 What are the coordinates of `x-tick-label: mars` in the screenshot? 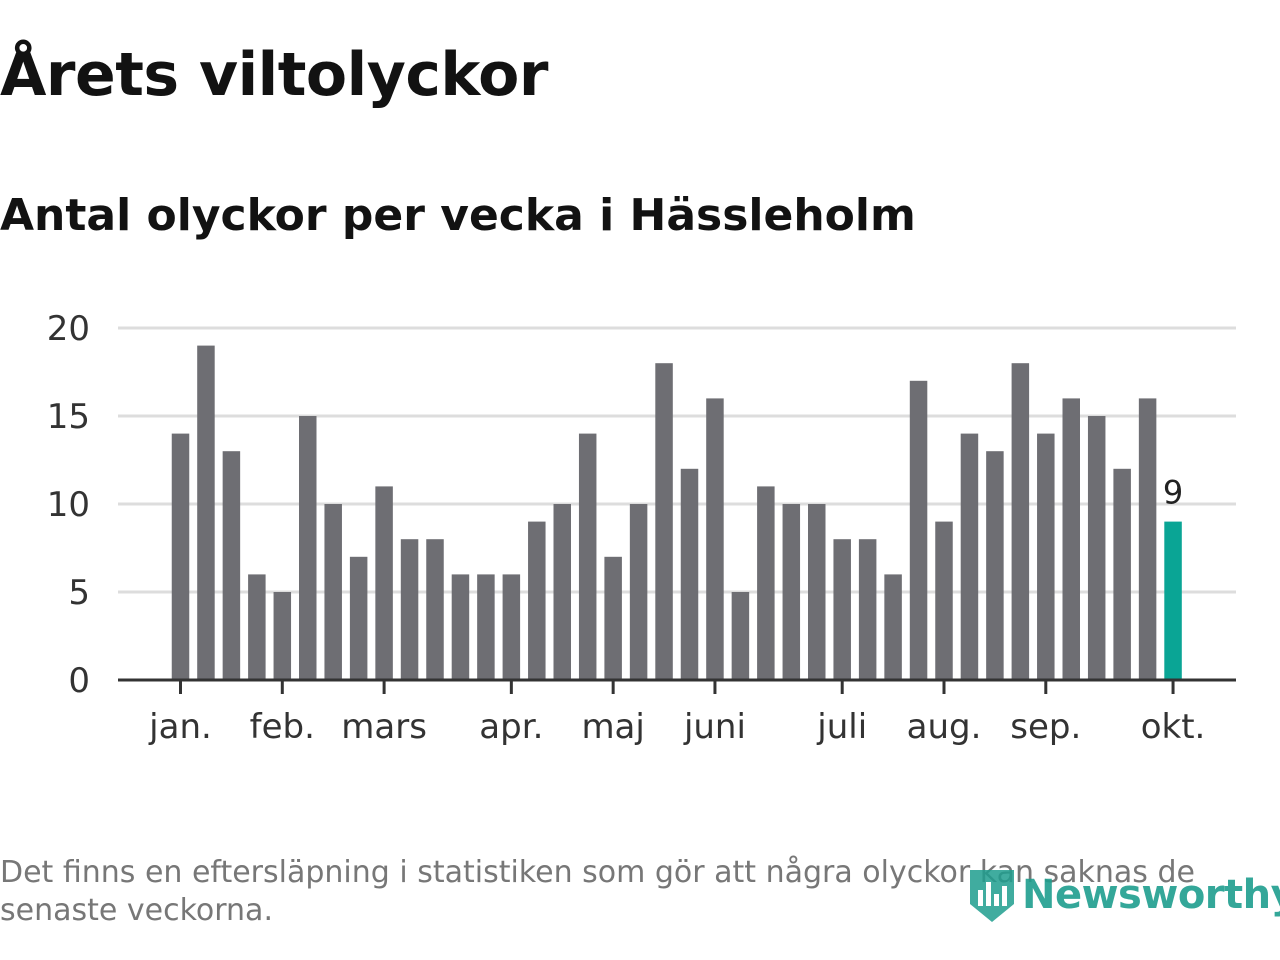 It's located at (384, 727).